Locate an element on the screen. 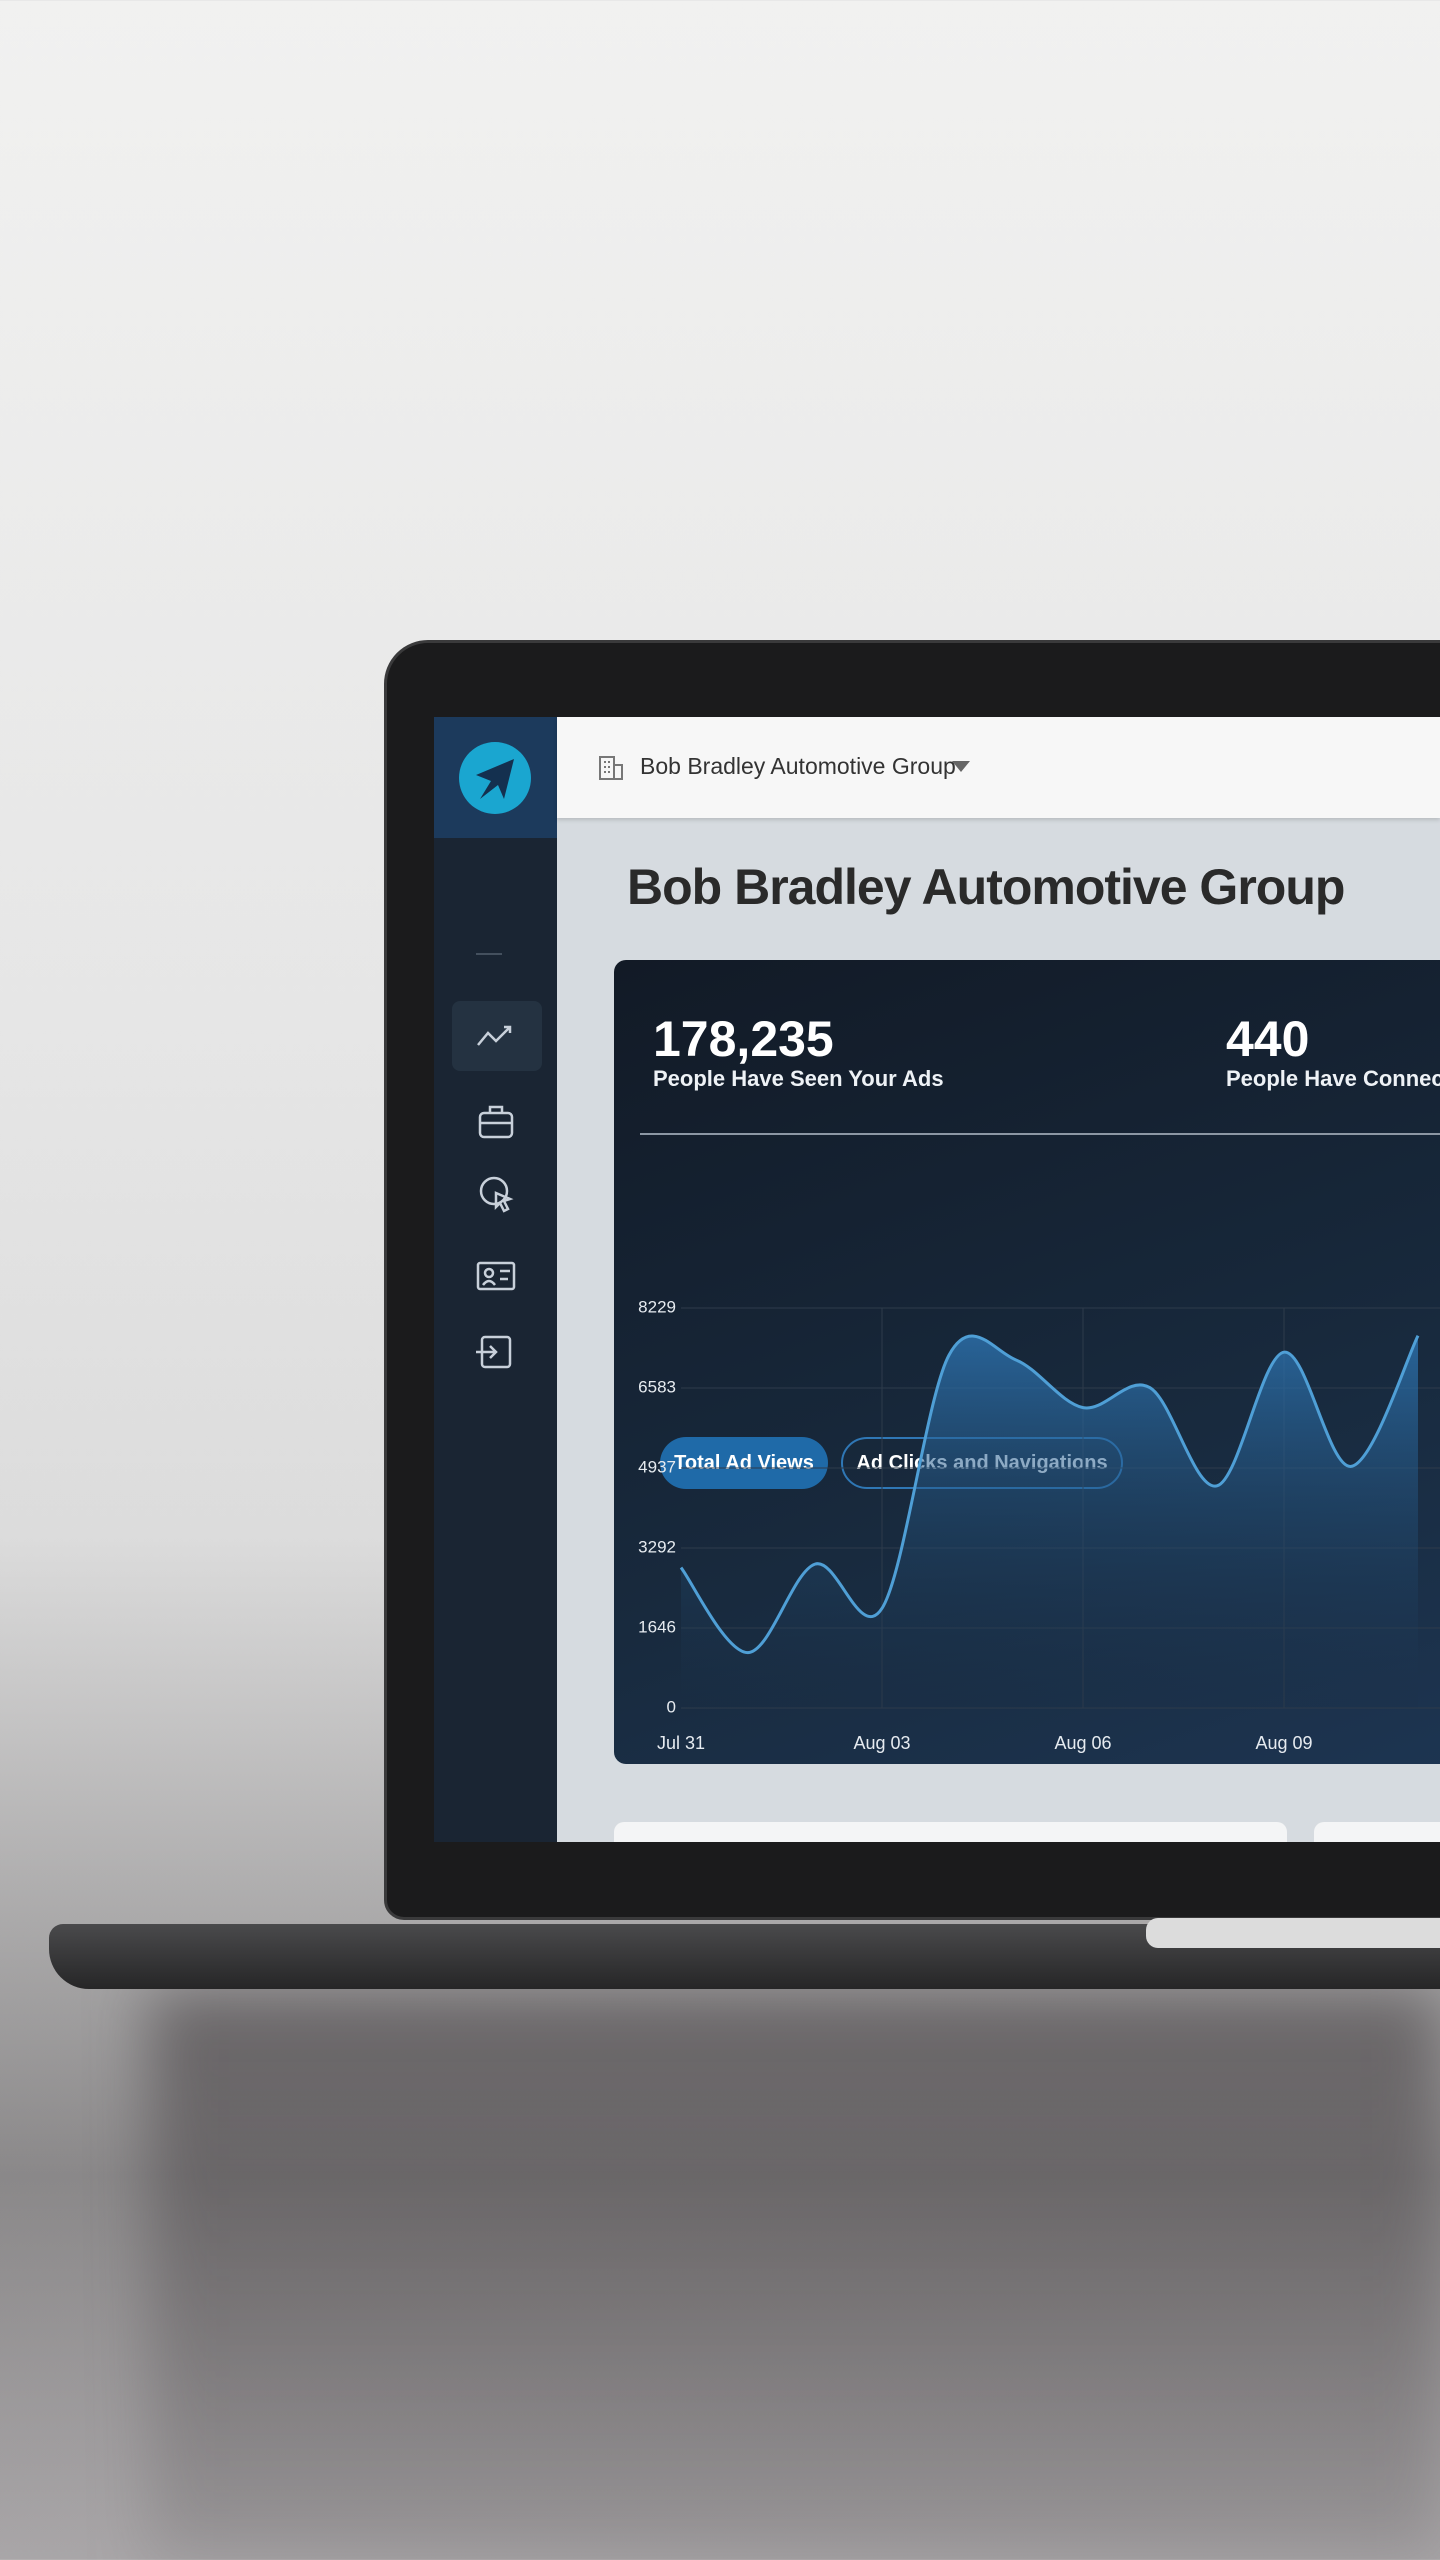 The height and width of the screenshot is (2560, 1440). dropdown-caret is located at coordinates (961, 767).